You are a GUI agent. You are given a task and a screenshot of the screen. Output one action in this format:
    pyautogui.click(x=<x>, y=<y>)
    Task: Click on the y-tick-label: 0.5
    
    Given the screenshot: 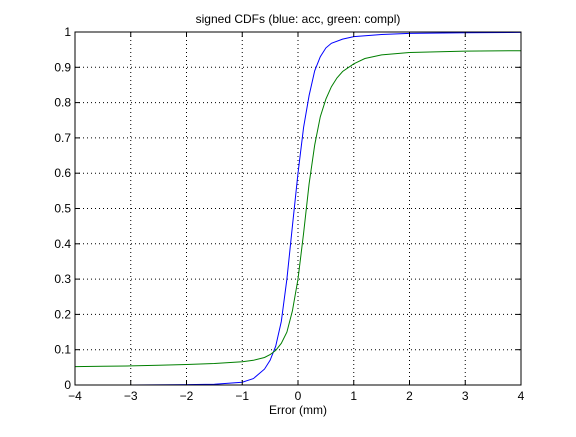 What is the action you would take?
    pyautogui.click(x=62, y=209)
    